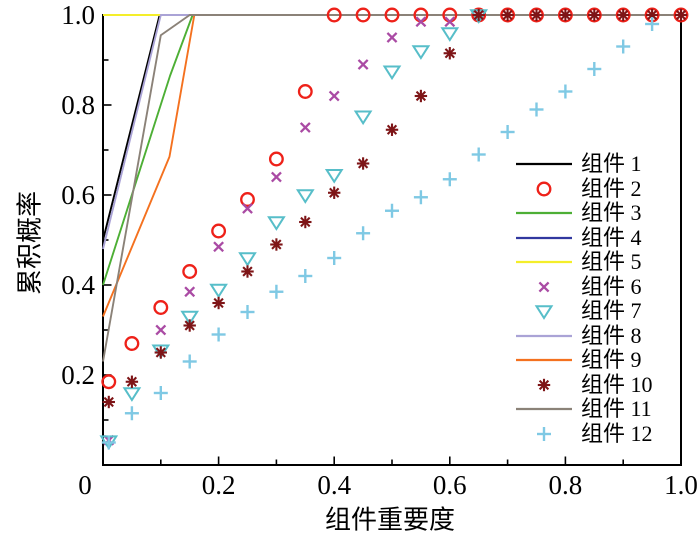 The height and width of the screenshot is (543, 700). What do you see at coordinates (450, 485) in the screenshot?
I see `tick-label: 0.6` at bounding box center [450, 485].